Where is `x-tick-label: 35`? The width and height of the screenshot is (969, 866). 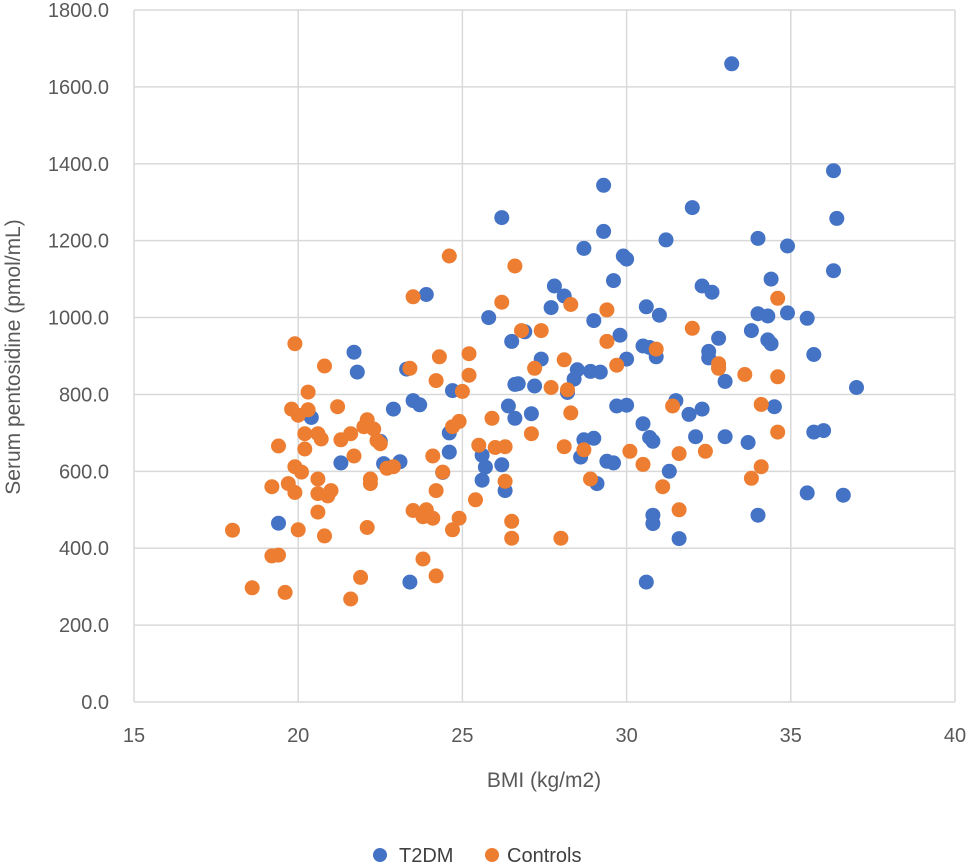 x-tick-label: 35 is located at coordinates (791, 736).